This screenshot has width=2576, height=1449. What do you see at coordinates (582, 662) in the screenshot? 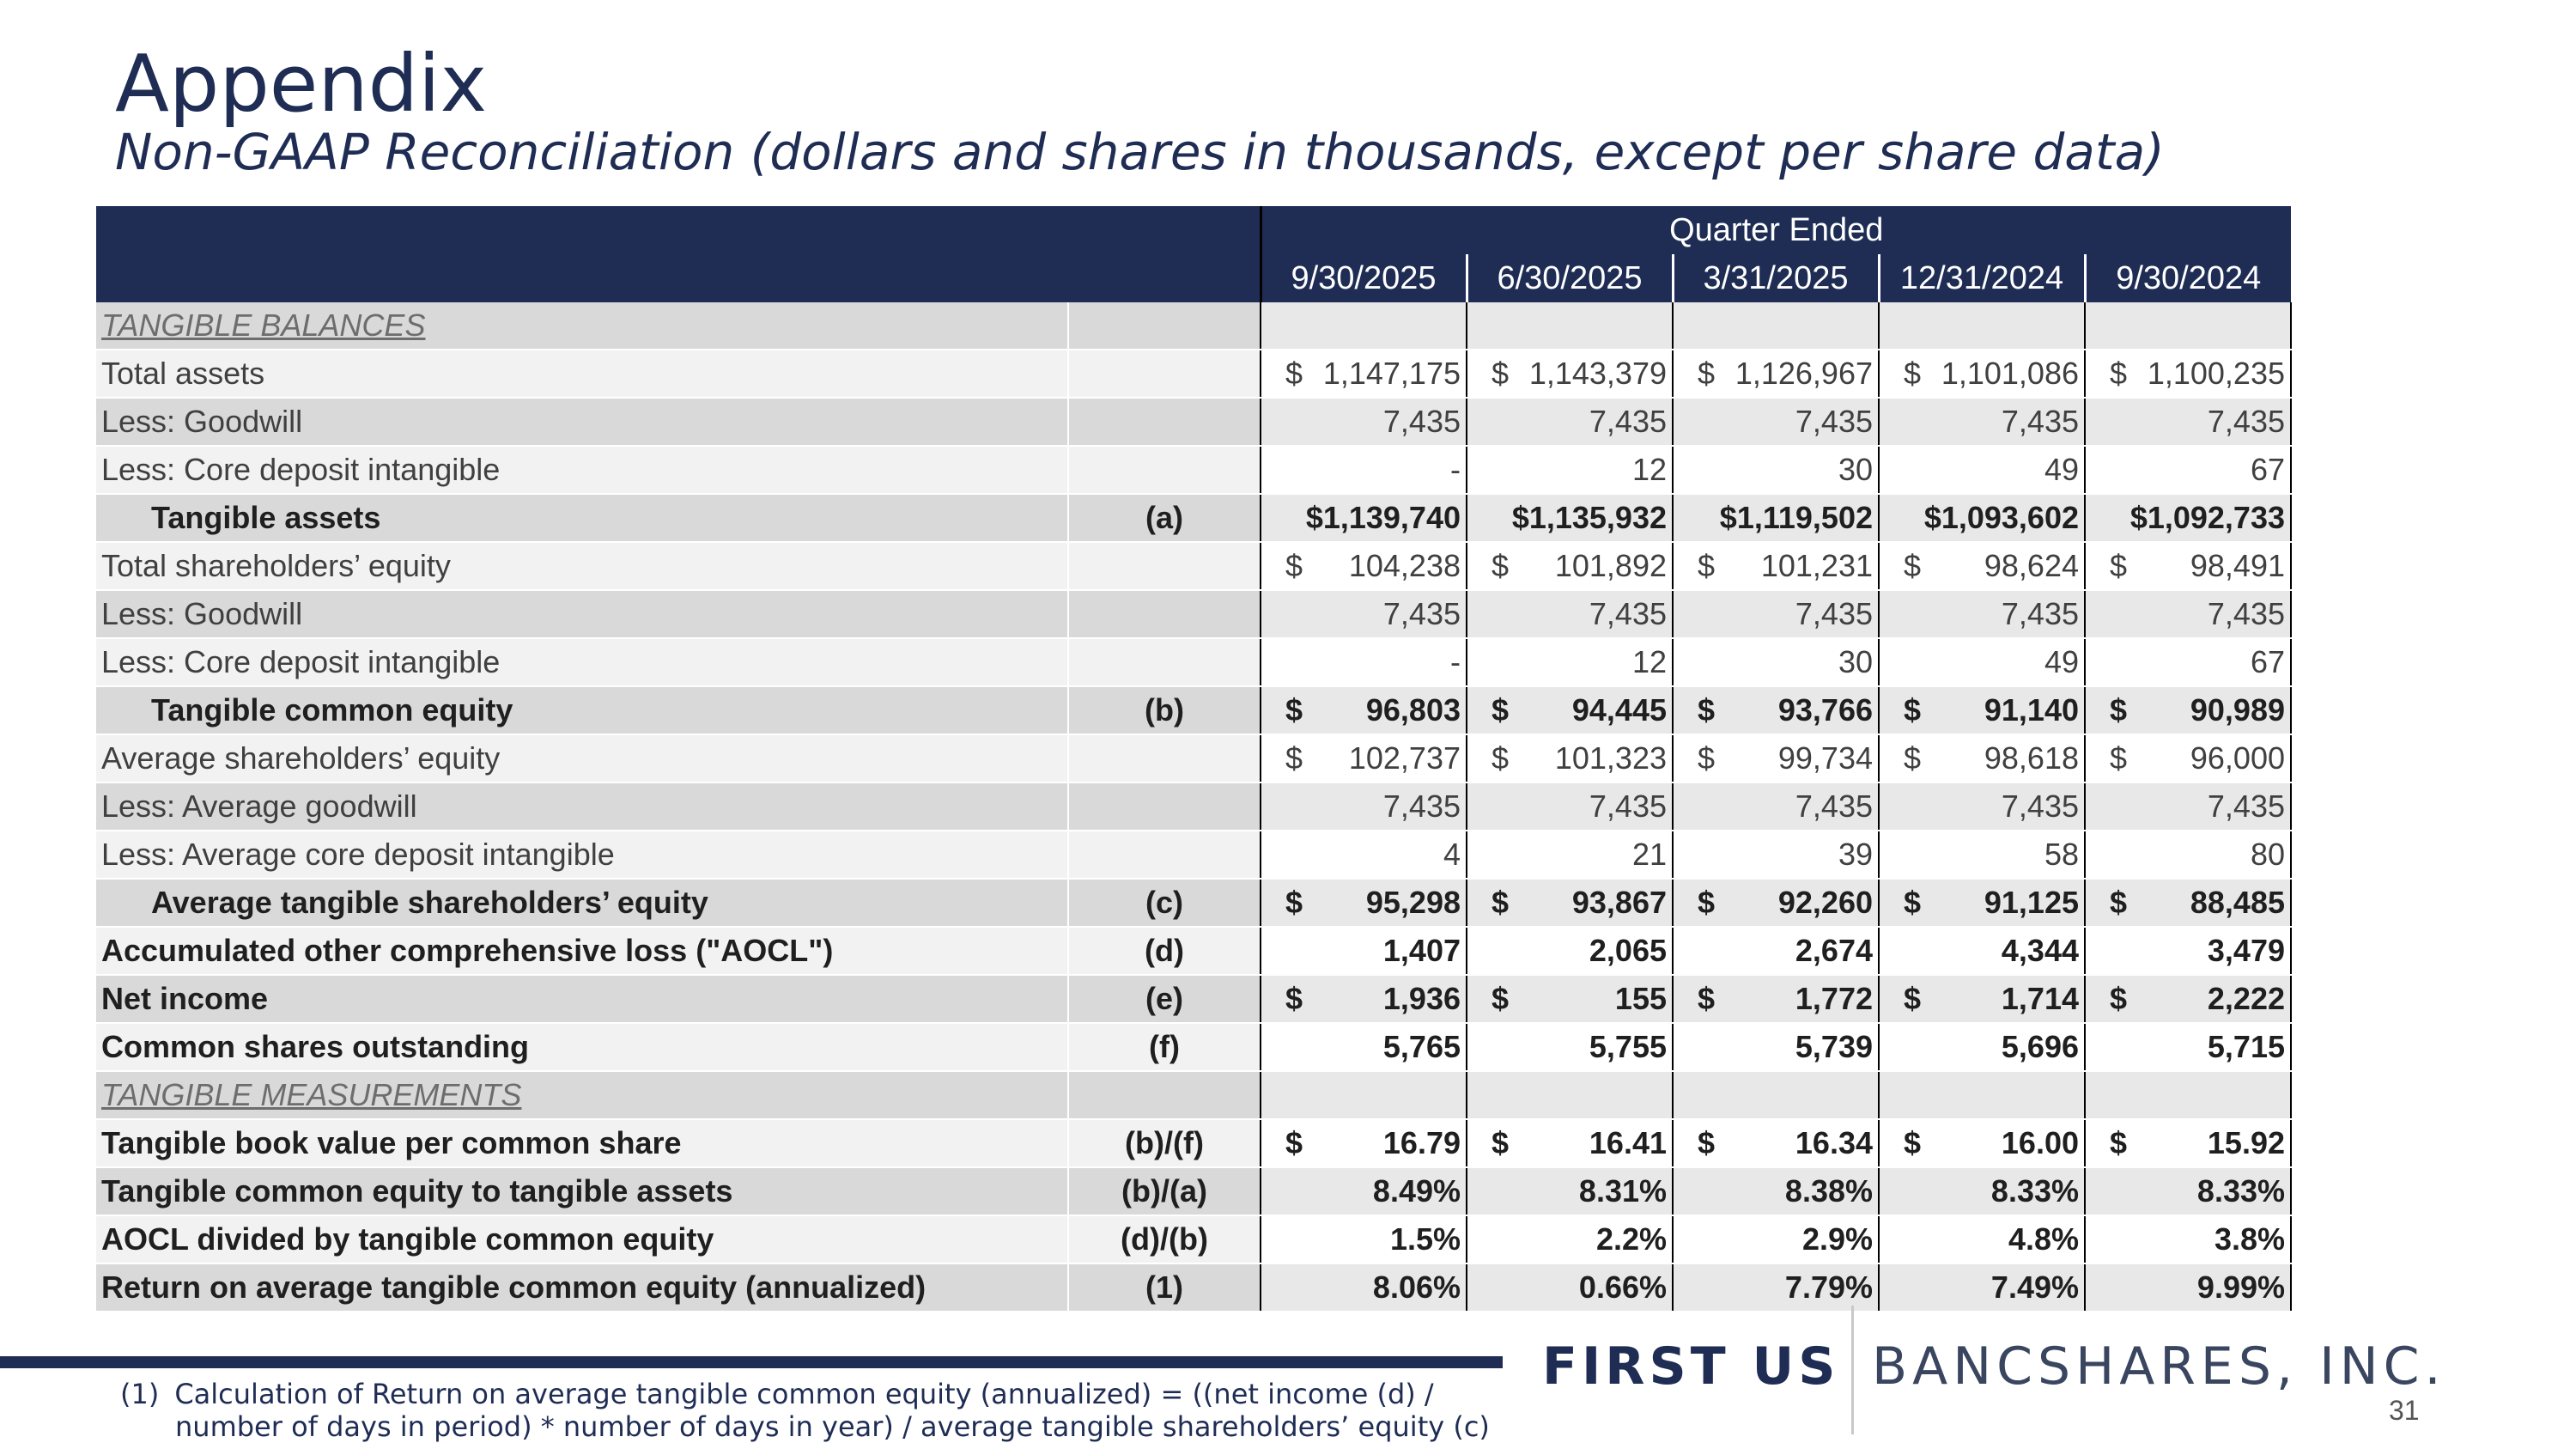
I see `row-label: Less: Core deposit intangible` at bounding box center [582, 662].